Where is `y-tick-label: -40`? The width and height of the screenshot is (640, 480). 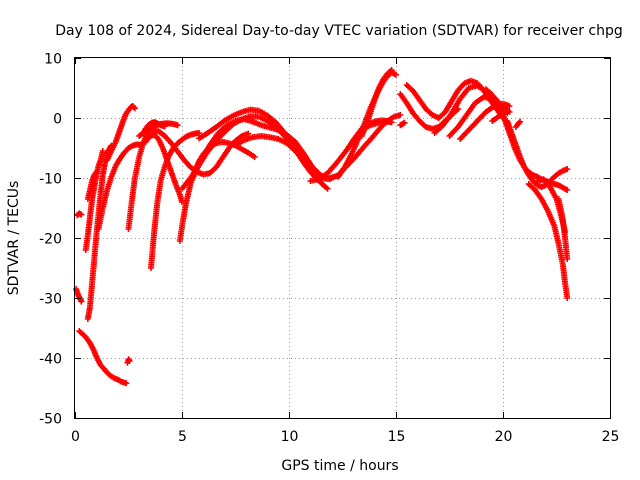
y-tick-label: -40 is located at coordinates (50, 360).